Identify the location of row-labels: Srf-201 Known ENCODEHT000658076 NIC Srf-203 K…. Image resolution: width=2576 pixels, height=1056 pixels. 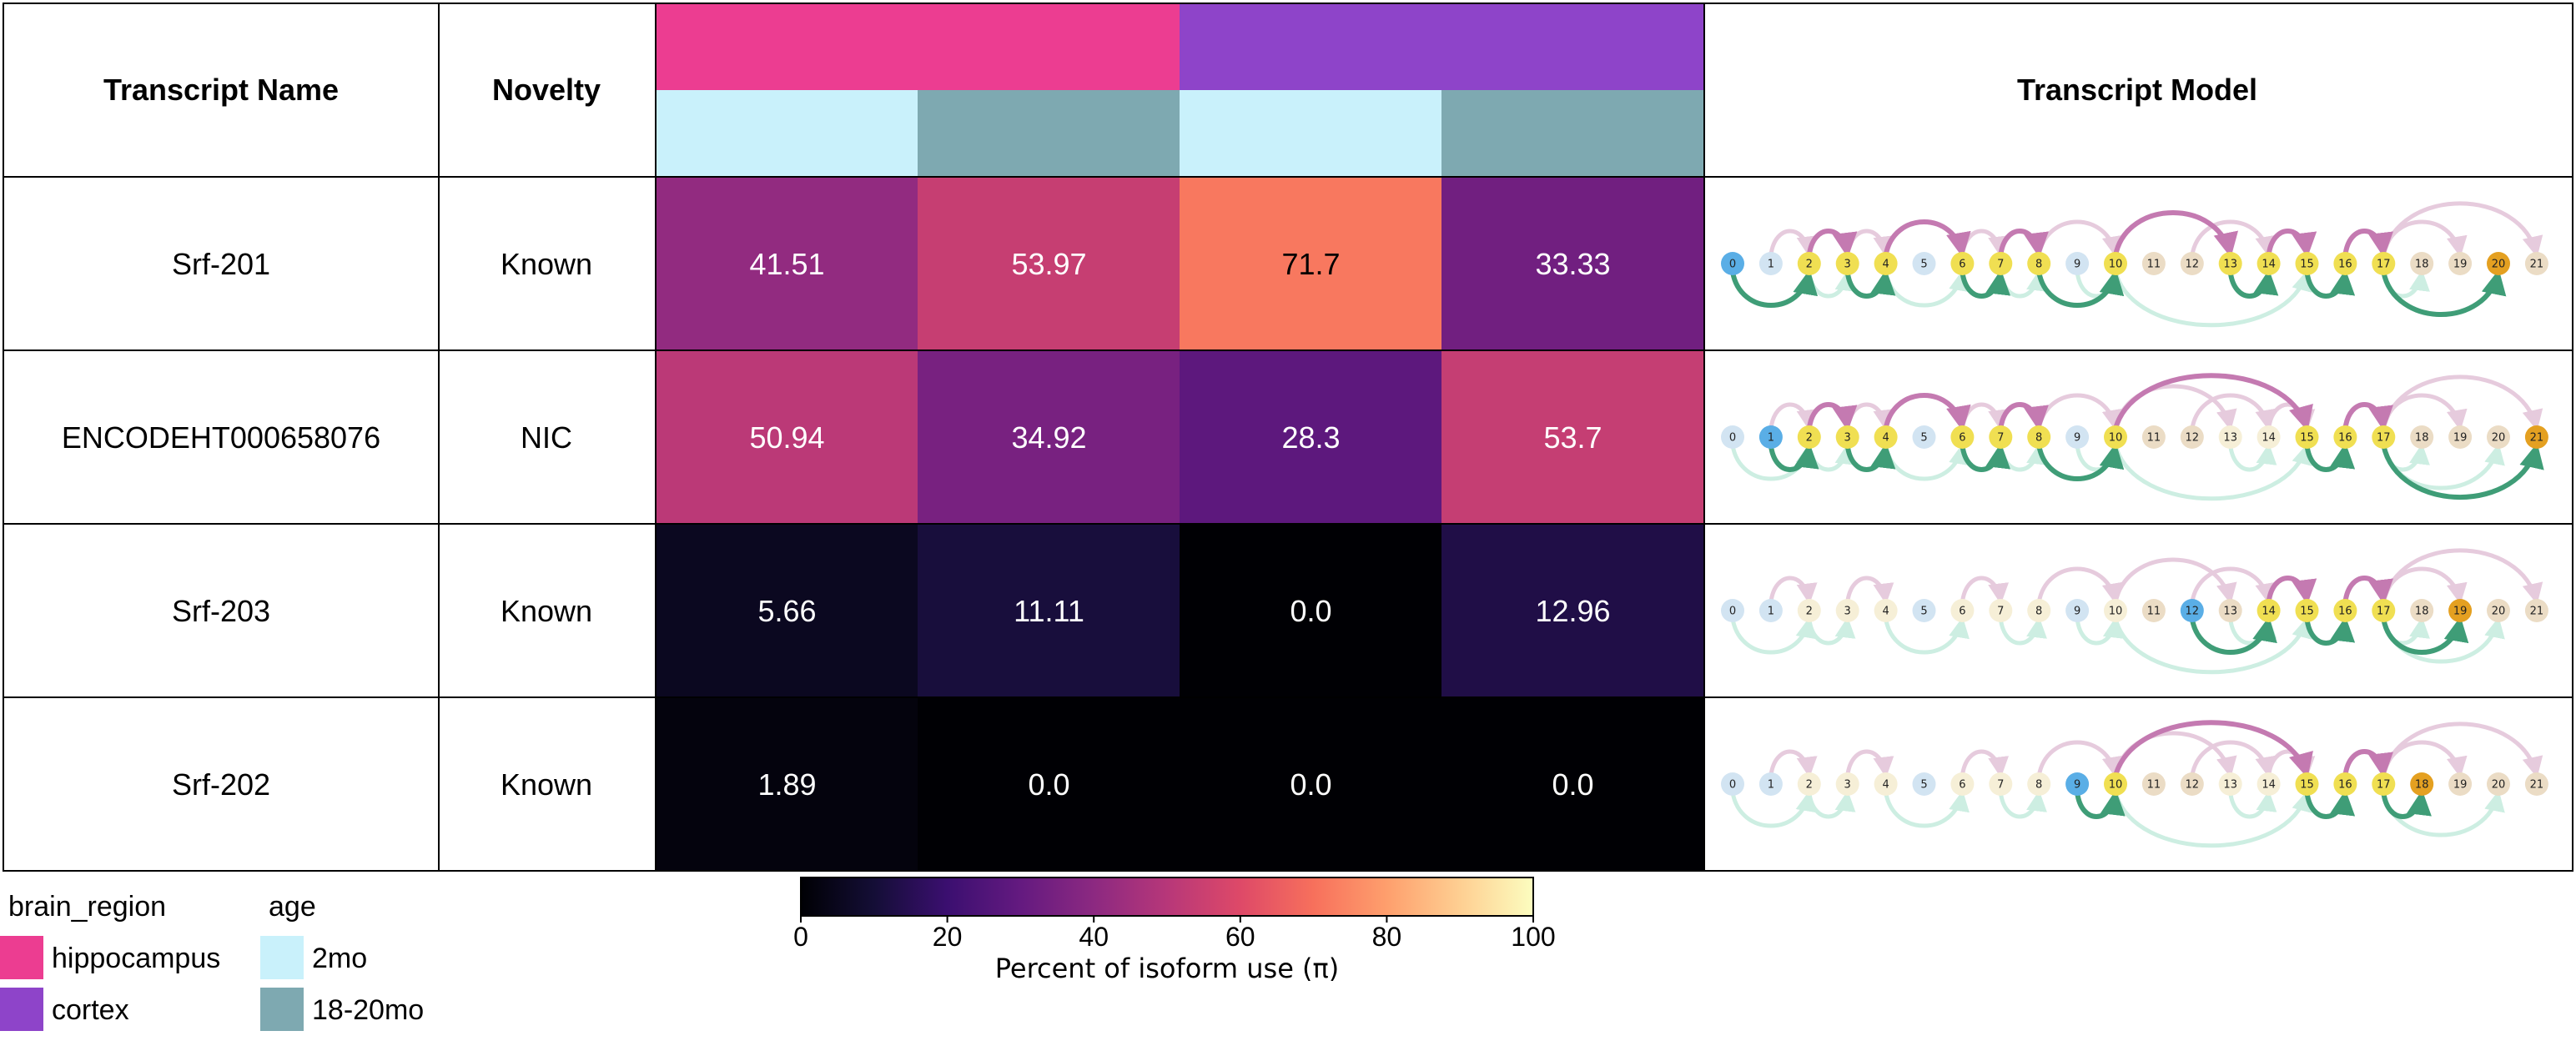
(327, 524).